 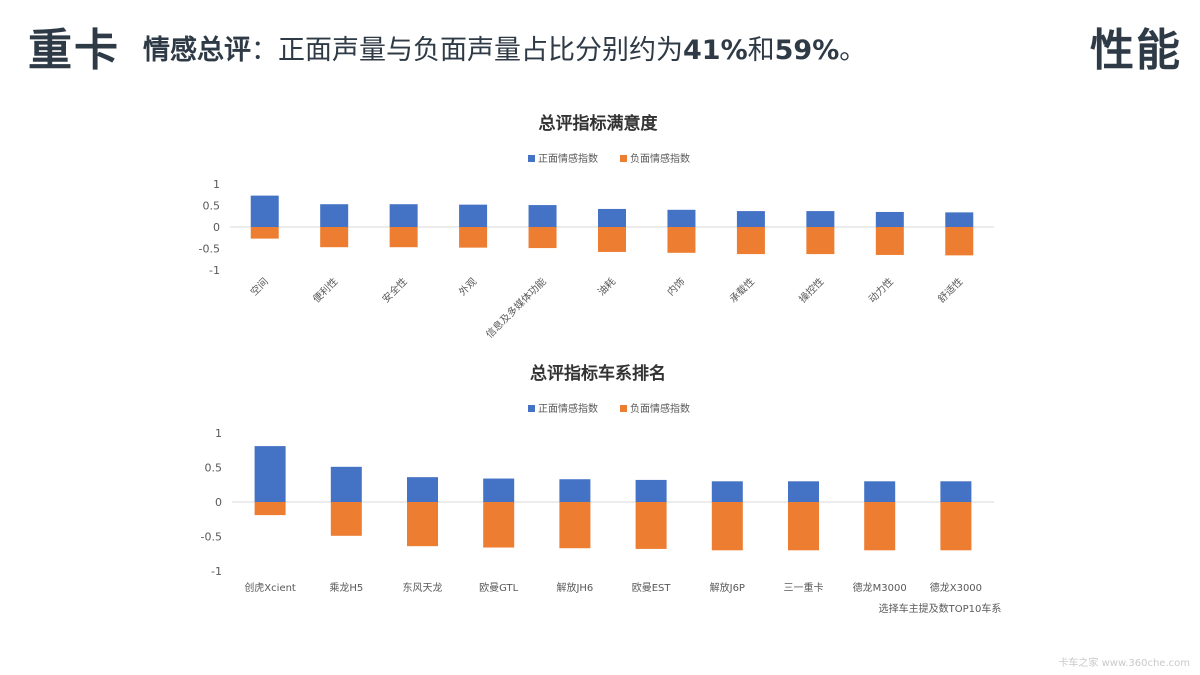 What do you see at coordinates (807, 50) in the screenshot?
I see `summary-negative-pct: 59%` at bounding box center [807, 50].